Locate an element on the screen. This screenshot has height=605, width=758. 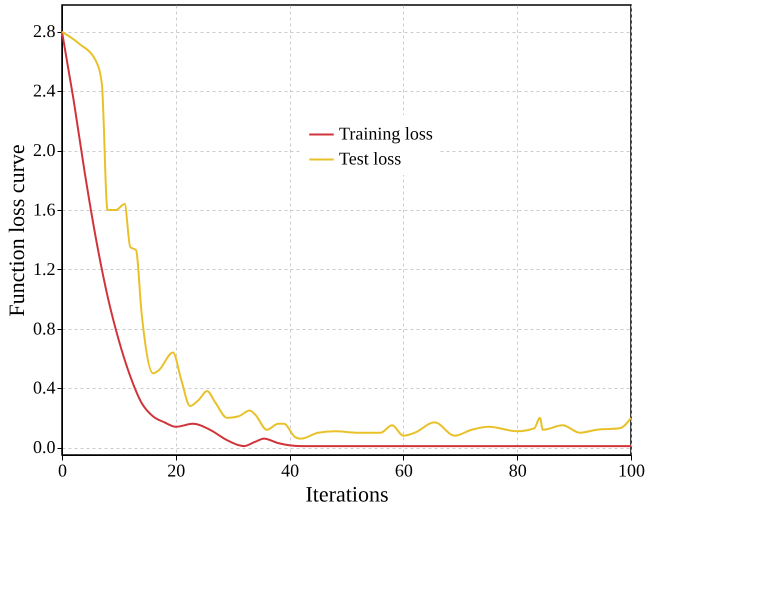
x-tick-label: 60 is located at coordinates (403, 470).